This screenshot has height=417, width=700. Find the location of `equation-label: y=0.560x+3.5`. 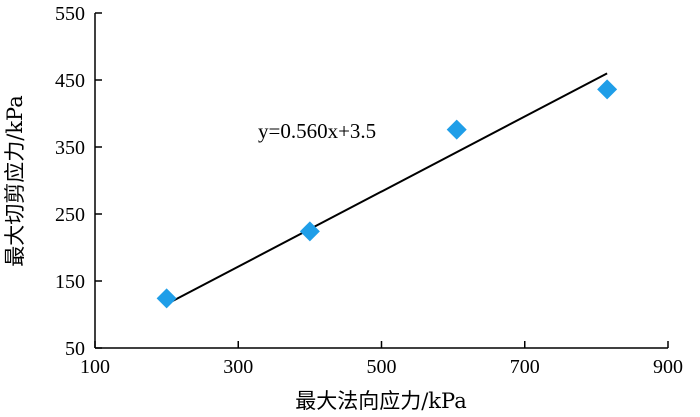

equation-label: y=0.560x+3.5 is located at coordinates (317, 131).